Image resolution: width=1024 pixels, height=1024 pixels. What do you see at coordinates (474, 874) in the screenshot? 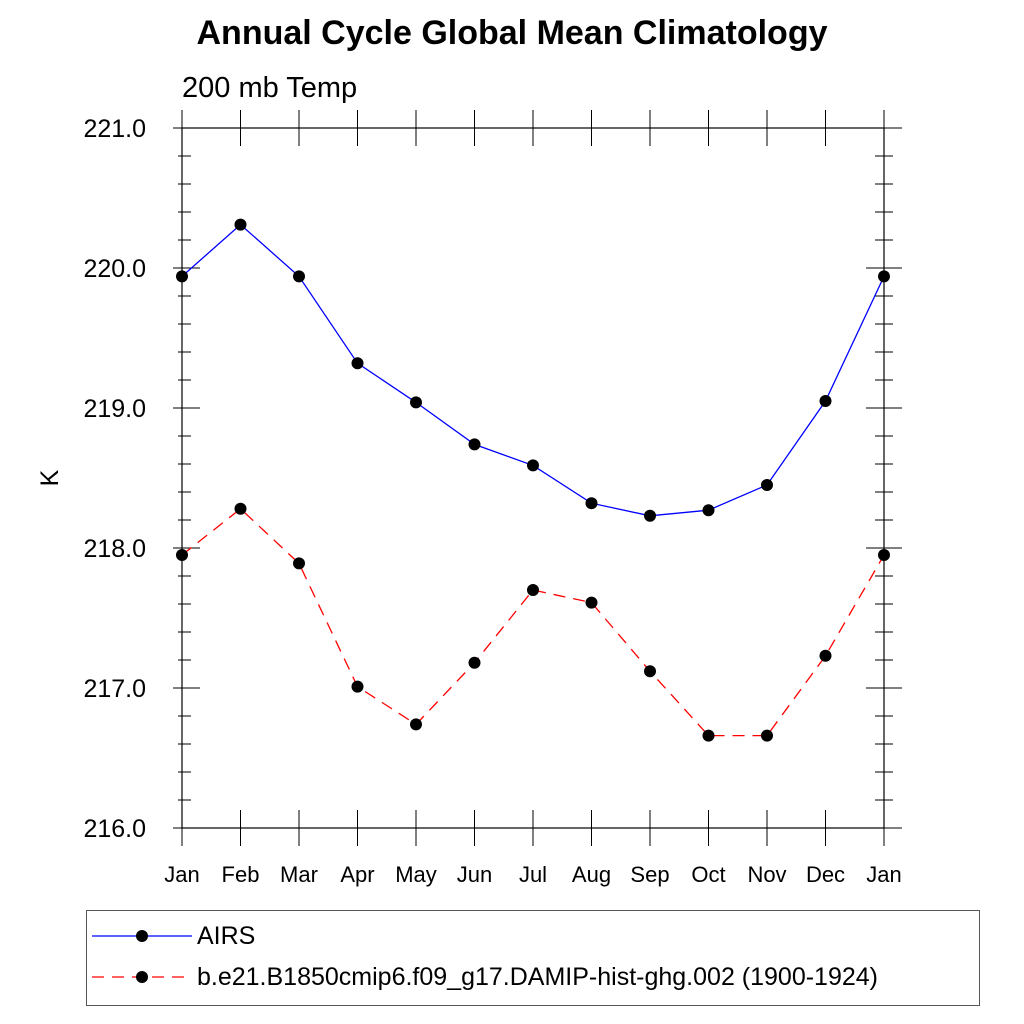
I see `x-tick-label: Jun` at bounding box center [474, 874].